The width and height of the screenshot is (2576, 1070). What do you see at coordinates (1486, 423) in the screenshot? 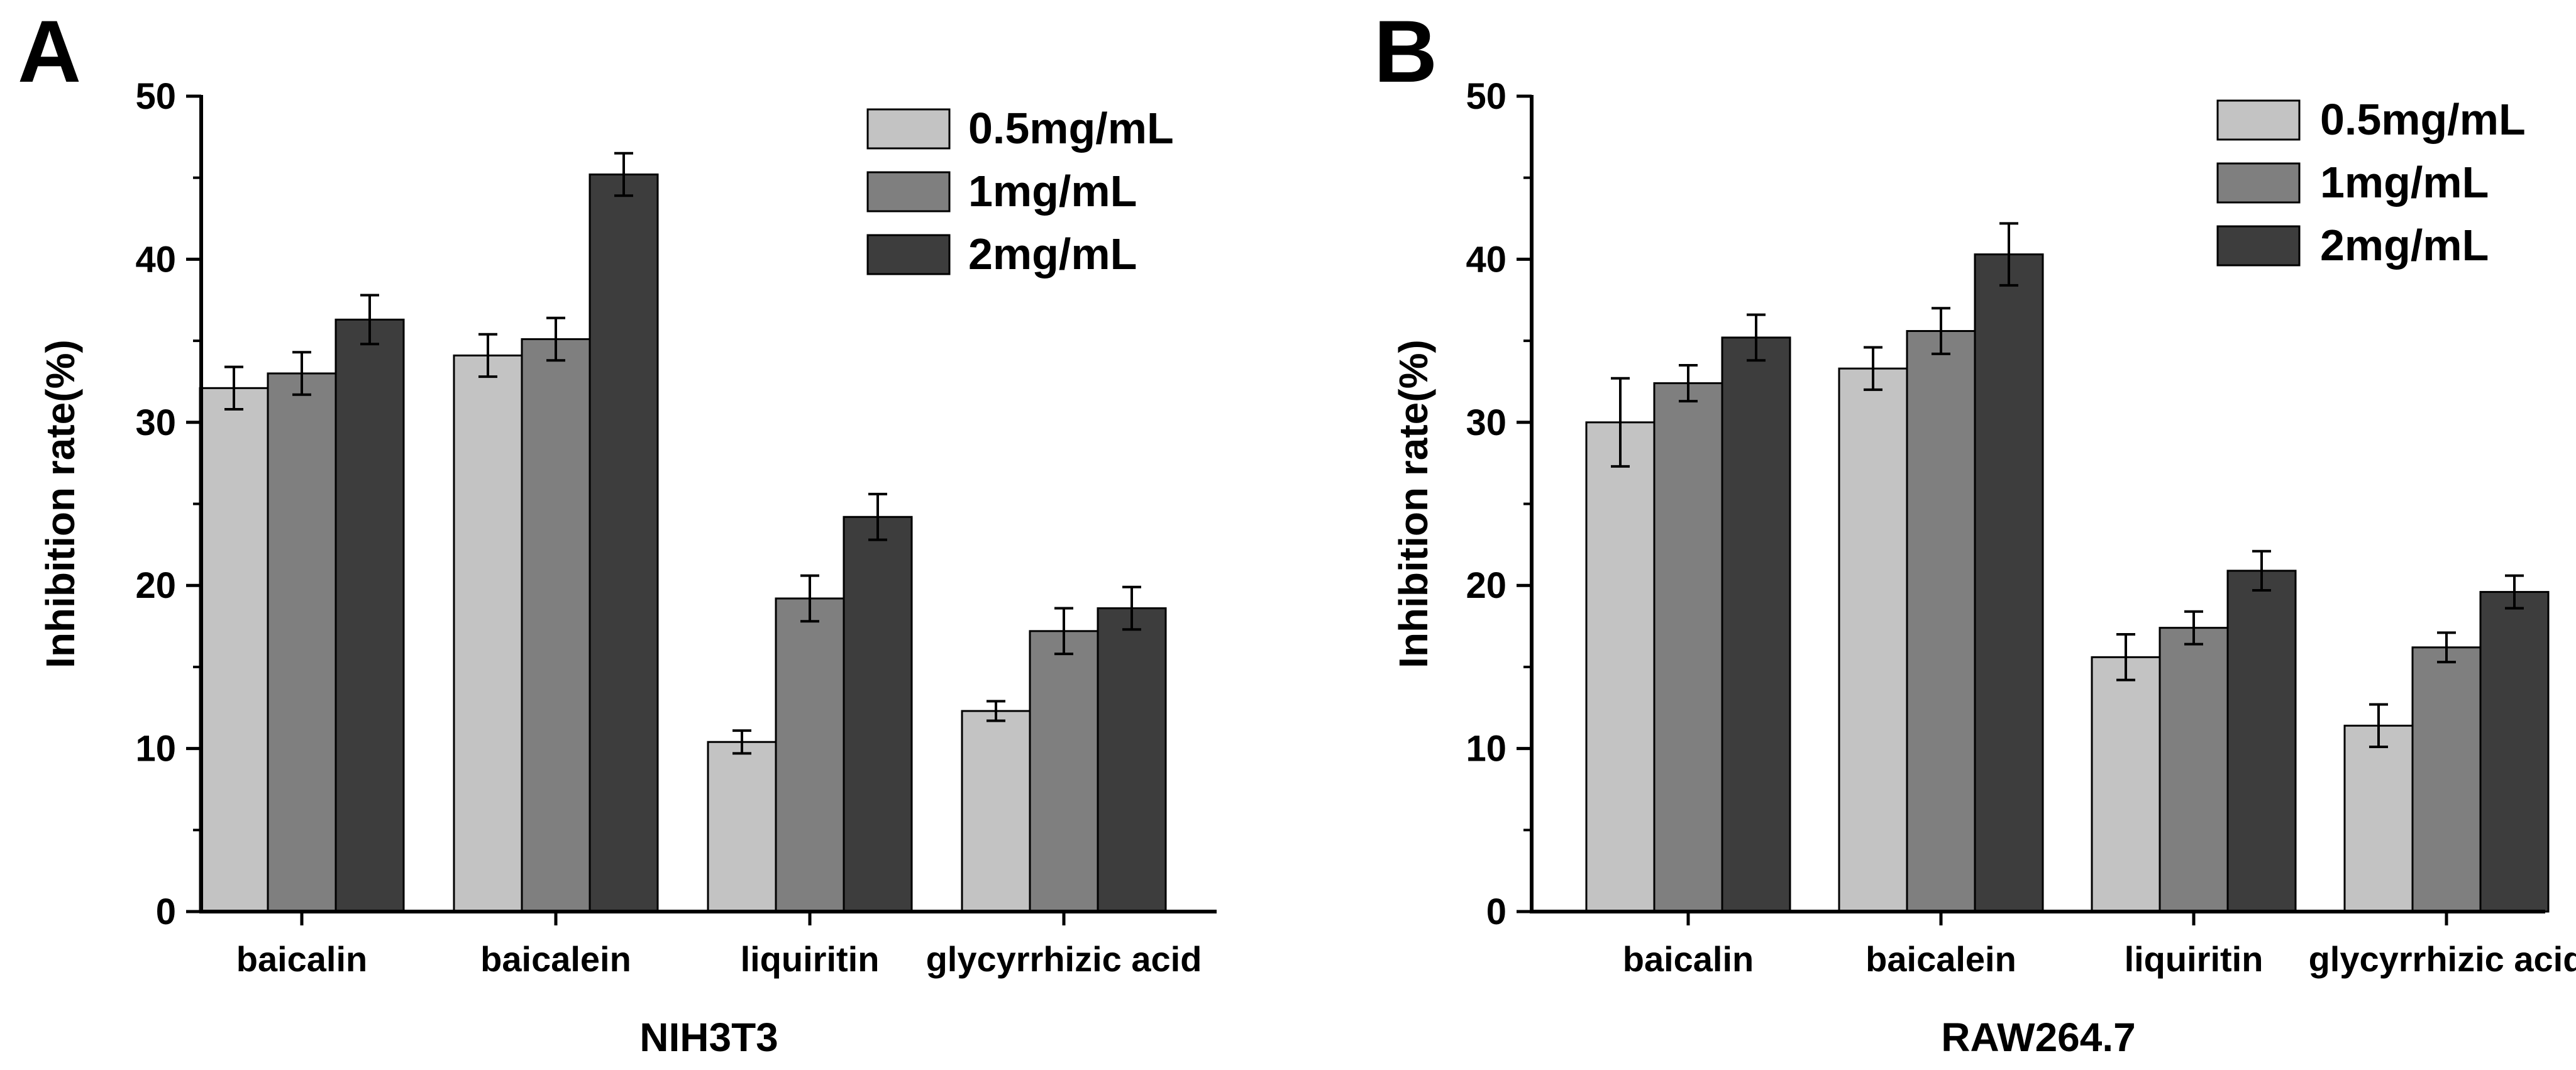
I see `panel-b-y-tick-label: 30` at bounding box center [1486, 423].